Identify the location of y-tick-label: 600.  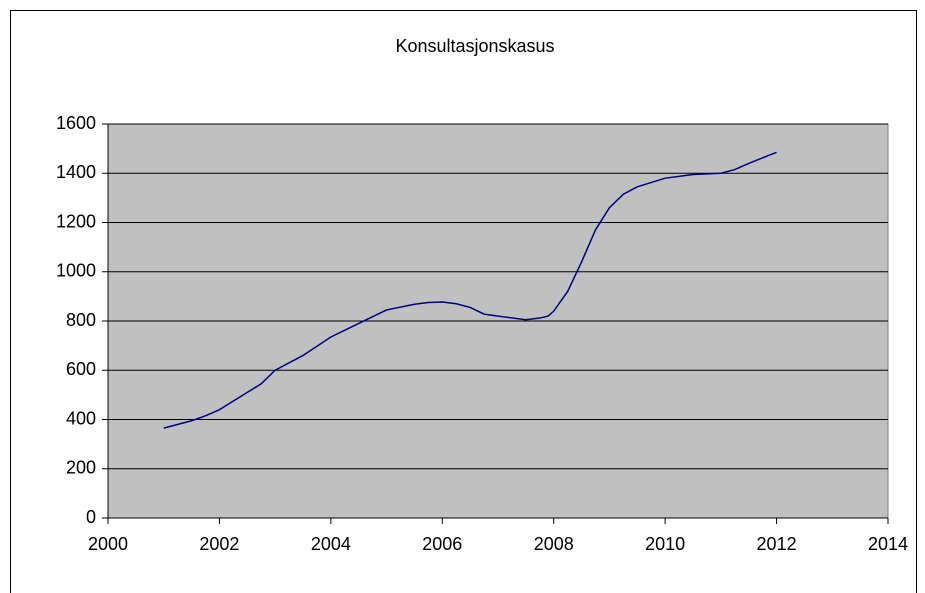
(81, 369).